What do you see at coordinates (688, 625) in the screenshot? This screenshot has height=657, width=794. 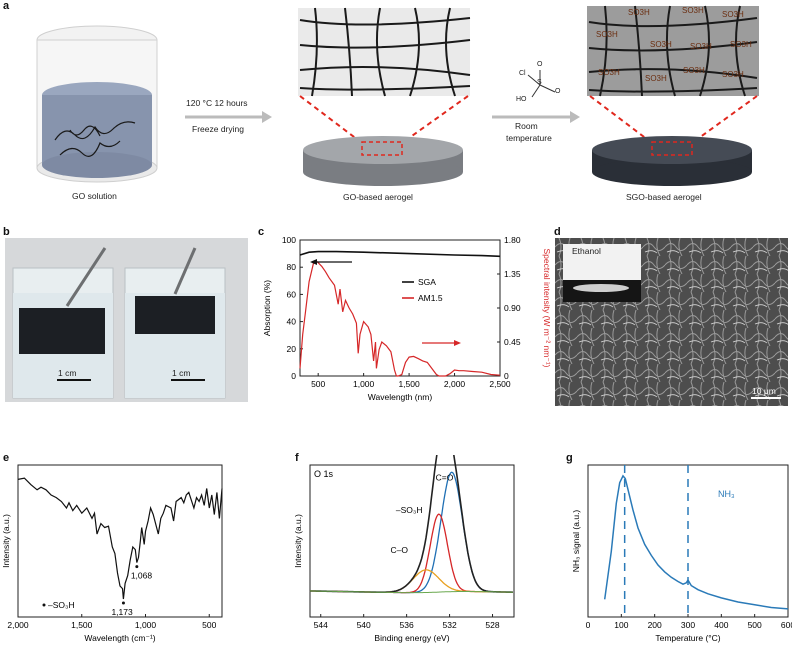 I see `x-tick-label: 300` at bounding box center [688, 625].